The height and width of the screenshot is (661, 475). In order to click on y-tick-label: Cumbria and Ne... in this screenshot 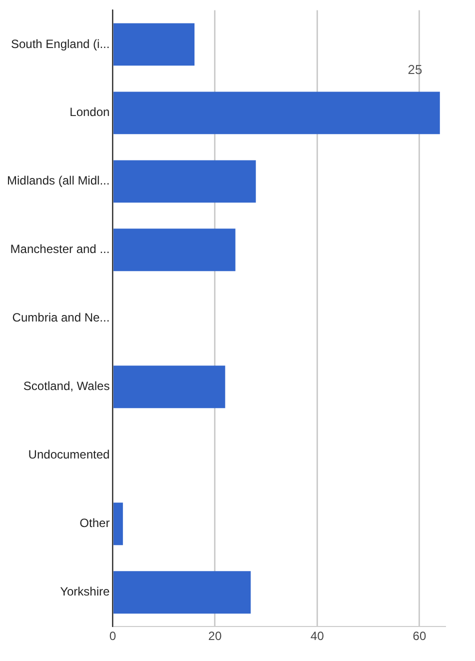, I will do `click(61, 317)`.